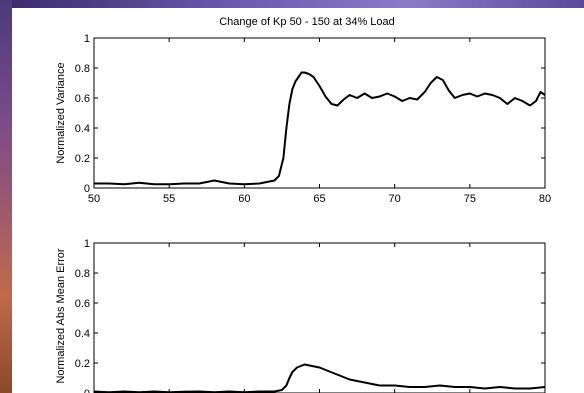 Image resolution: width=584 pixels, height=393 pixels. I want to click on figure-title: Change of Kp 50 - 150 at 34% Load, so click(307, 22).